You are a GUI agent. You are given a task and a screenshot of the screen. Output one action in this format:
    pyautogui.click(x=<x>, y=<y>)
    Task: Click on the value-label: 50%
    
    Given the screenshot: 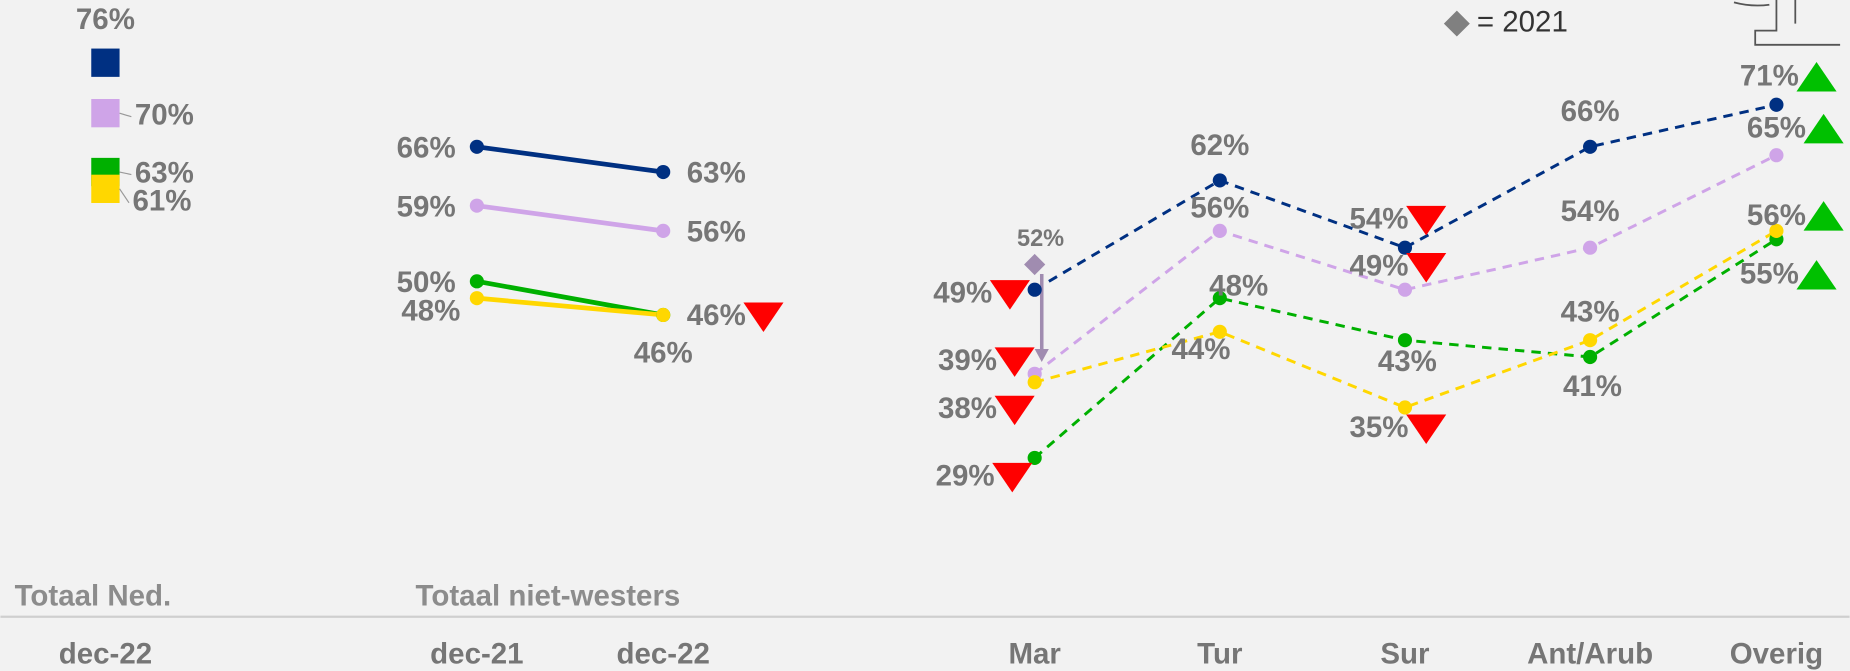 What is the action you would take?
    pyautogui.click(x=426, y=282)
    